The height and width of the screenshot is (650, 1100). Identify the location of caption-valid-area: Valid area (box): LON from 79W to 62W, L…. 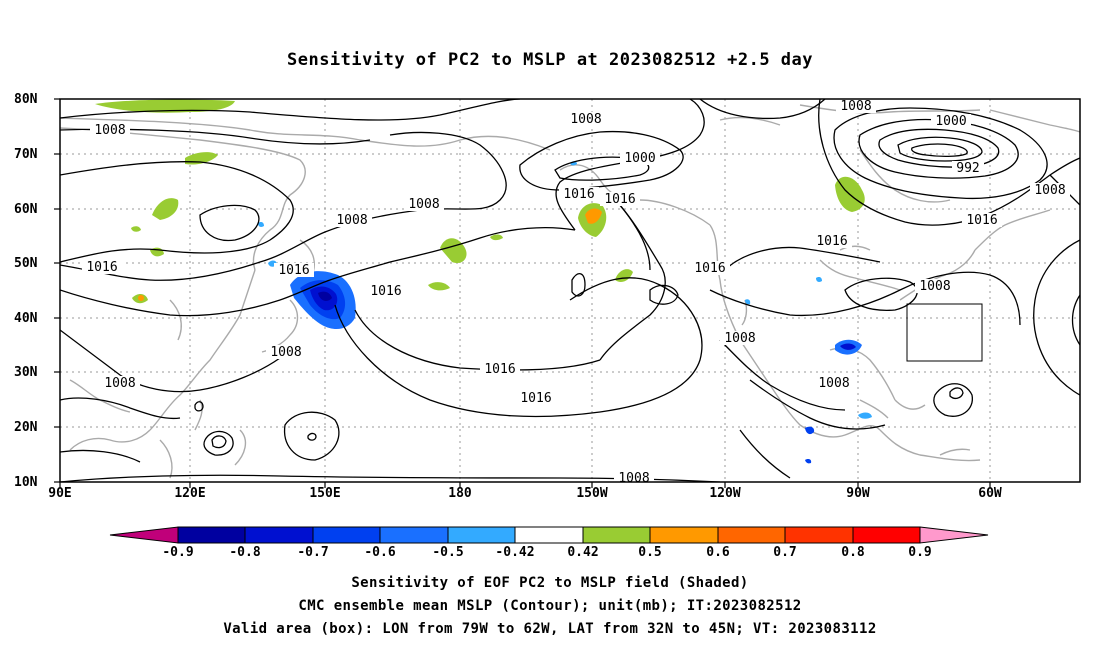
(550, 629).